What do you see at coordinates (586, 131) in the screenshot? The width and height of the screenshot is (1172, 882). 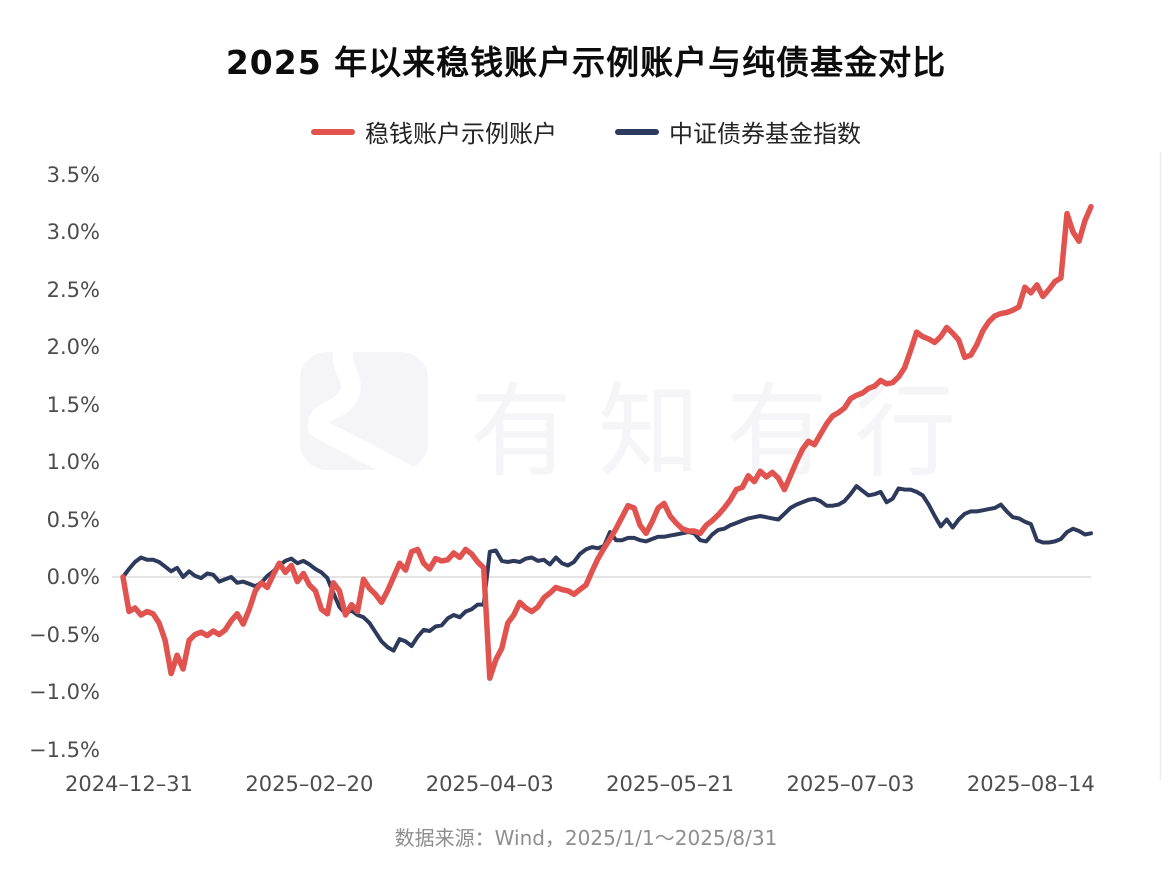 I see `legend: 稳钱账户示例账户 中证债券基金指数` at bounding box center [586, 131].